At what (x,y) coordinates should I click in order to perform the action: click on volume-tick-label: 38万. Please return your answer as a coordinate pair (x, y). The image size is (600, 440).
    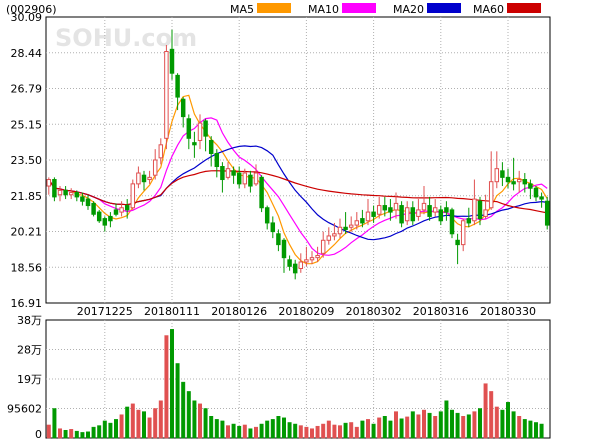
    Looking at the image, I should click on (29, 320).